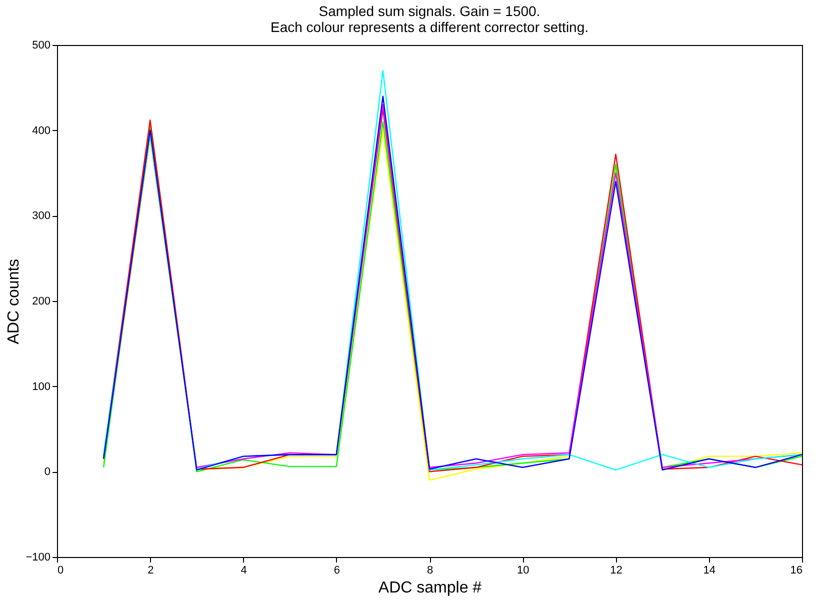  Describe the element at coordinates (709, 570) in the screenshot. I see `x-tick-label: 14` at that location.